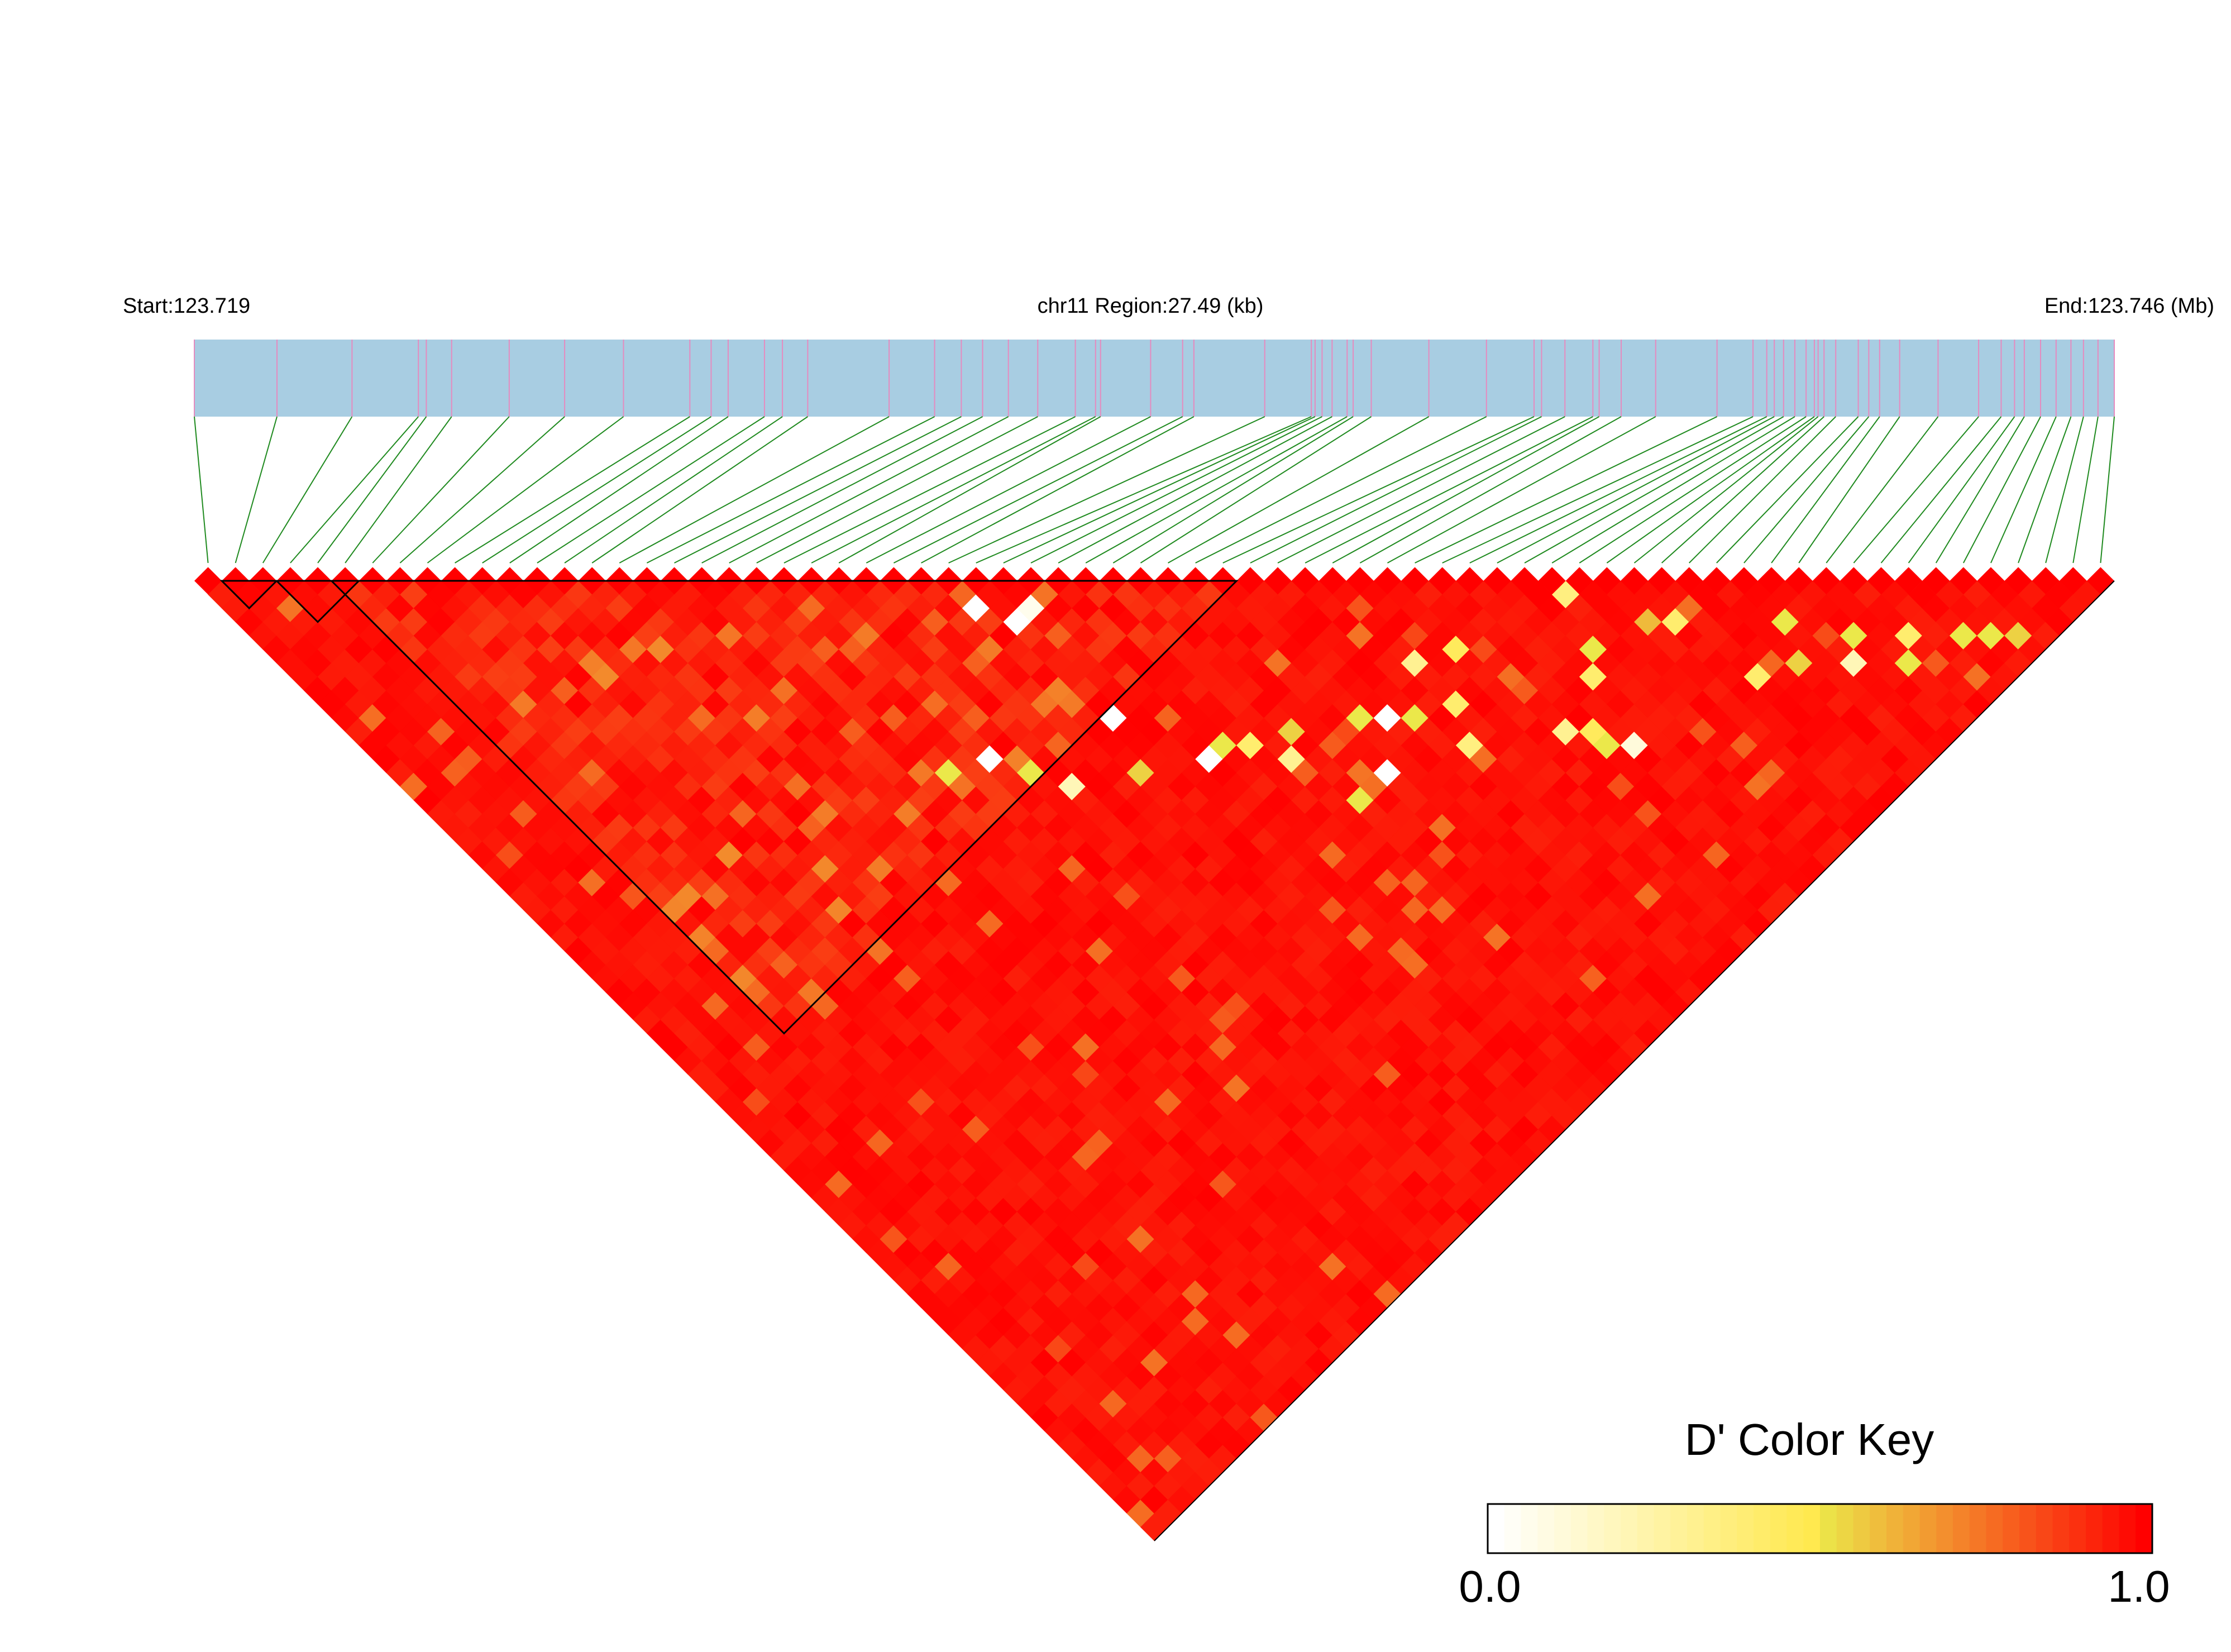  What do you see at coordinates (1490, 1586) in the screenshot?
I see `color-key-min-label: 0.0` at bounding box center [1490, 1586].